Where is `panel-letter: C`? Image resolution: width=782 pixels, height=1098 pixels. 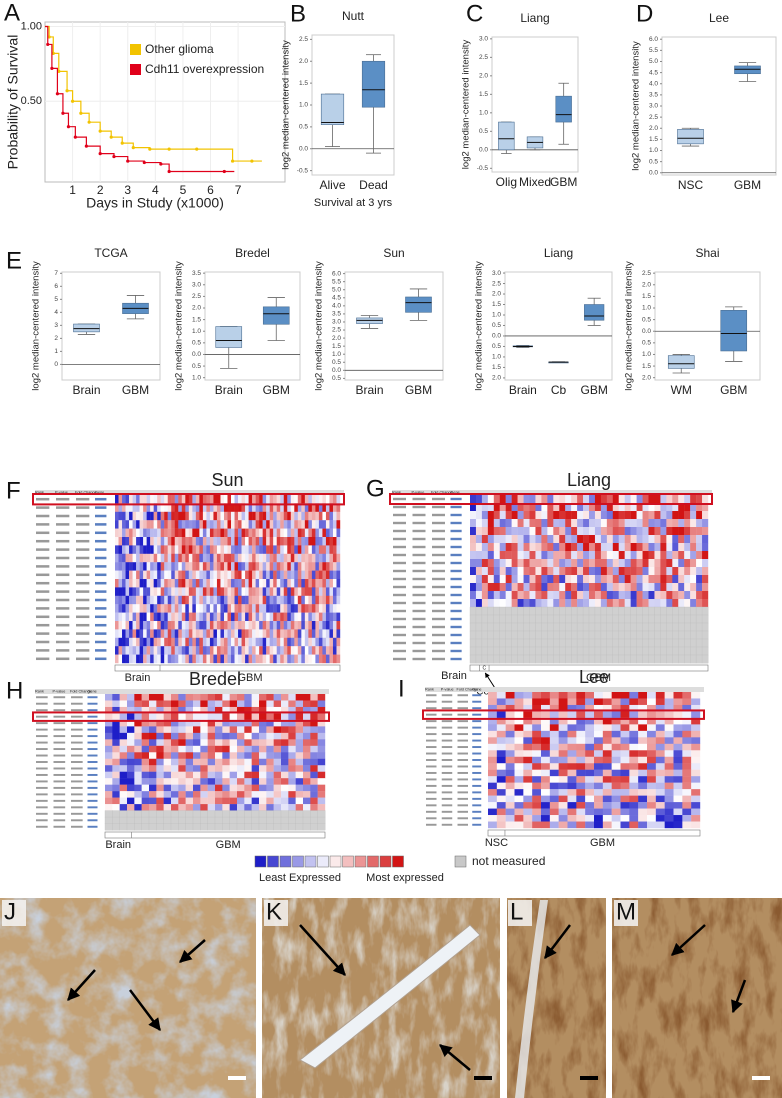 panel-letter: C is located at coordinates (474, 13).